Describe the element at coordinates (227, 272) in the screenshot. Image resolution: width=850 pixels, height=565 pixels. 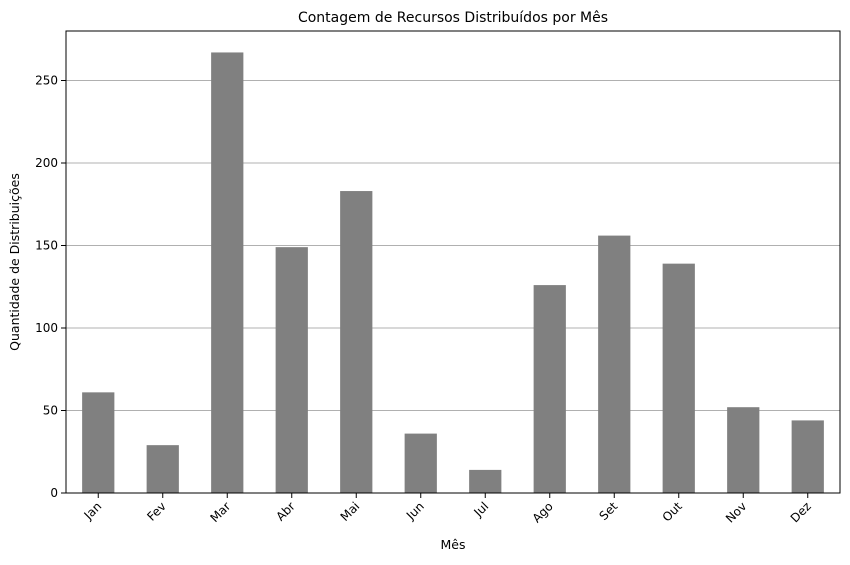
I see `bar-mar` at that location.